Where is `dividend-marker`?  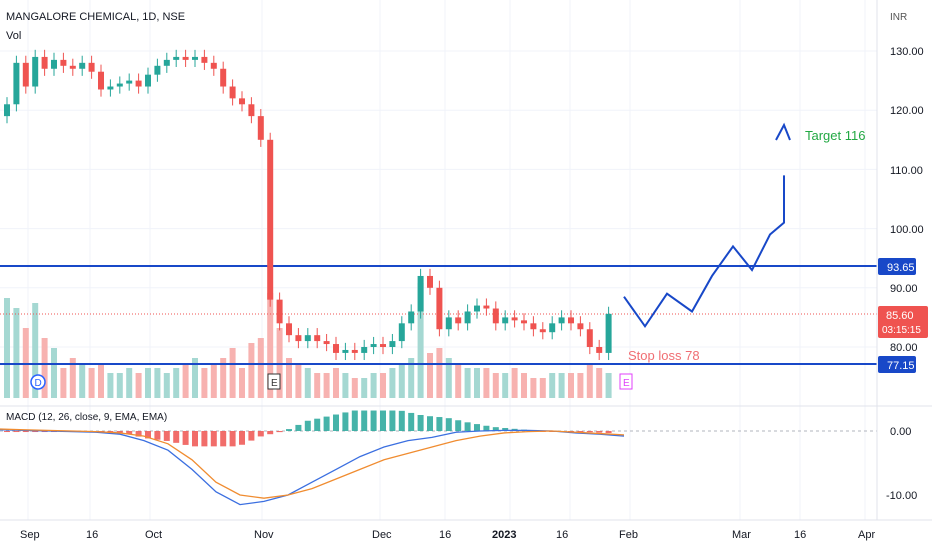
dividend-marker is located at coordinates (38, 382).